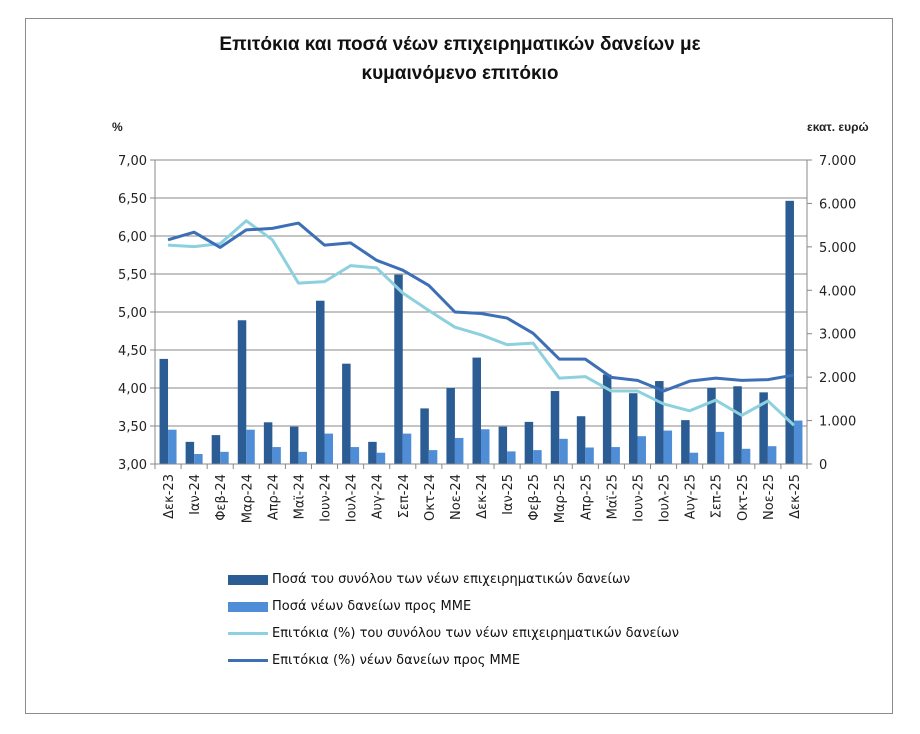 This screenshot has width=920, height=734. I want to click on legend-label: Ποσά νέων δανείων προς ΜΜΕ, so click(372, 606).